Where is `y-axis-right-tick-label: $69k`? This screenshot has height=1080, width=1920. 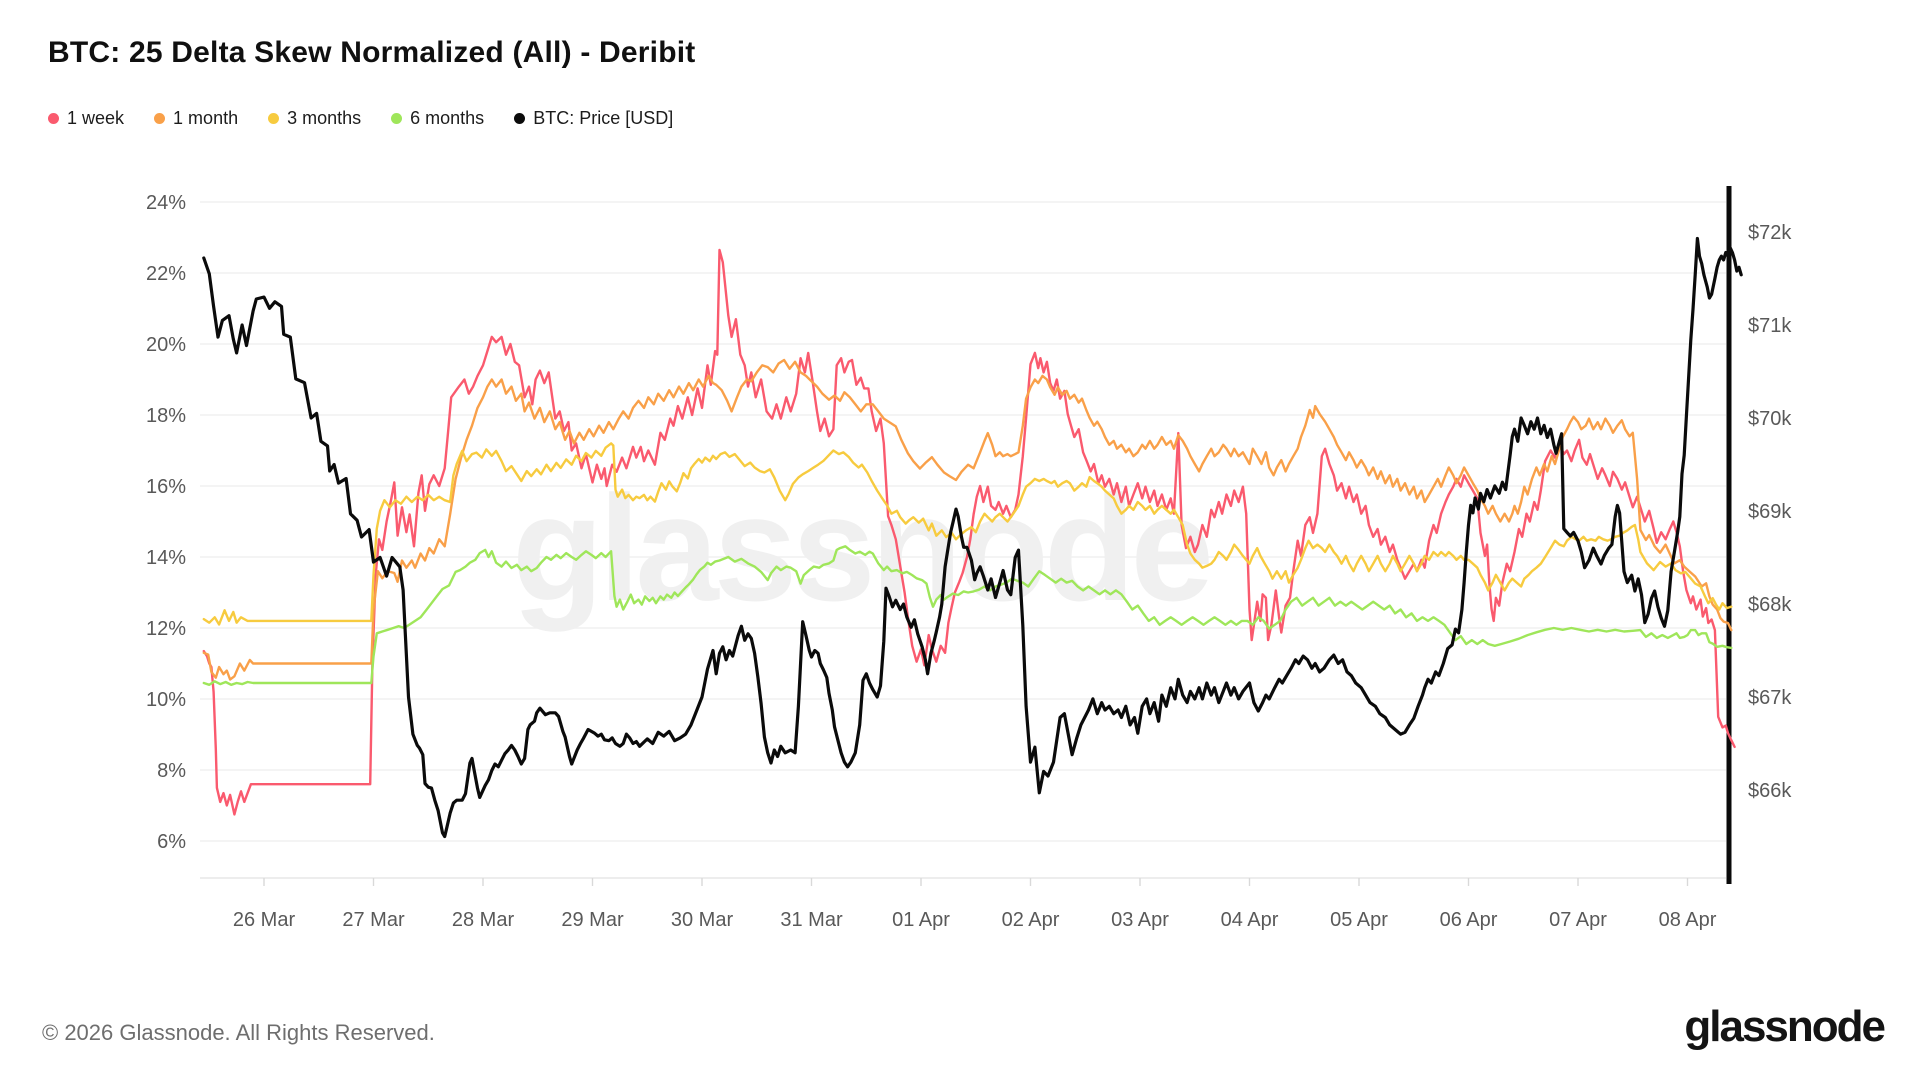
y-axis-right-tick-label: $69k is located at coordinates (1770, 512).